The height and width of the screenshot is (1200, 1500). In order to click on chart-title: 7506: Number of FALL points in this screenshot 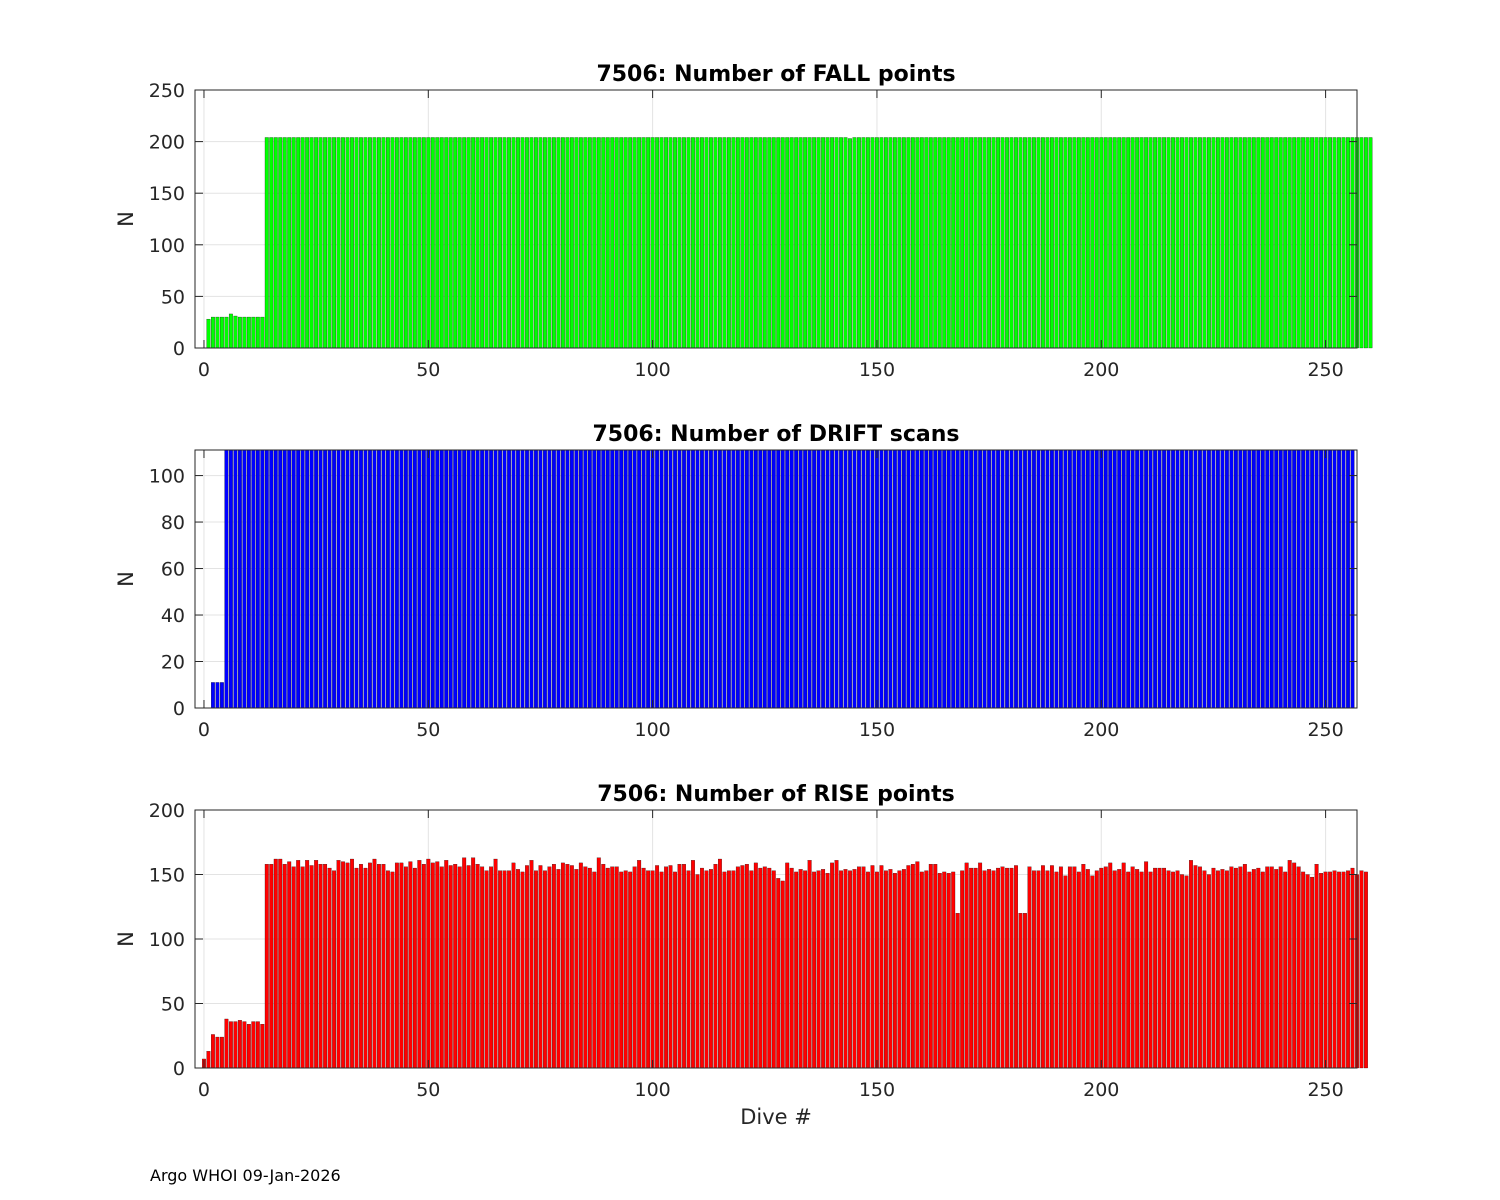, I will do `click(775, 74)`.